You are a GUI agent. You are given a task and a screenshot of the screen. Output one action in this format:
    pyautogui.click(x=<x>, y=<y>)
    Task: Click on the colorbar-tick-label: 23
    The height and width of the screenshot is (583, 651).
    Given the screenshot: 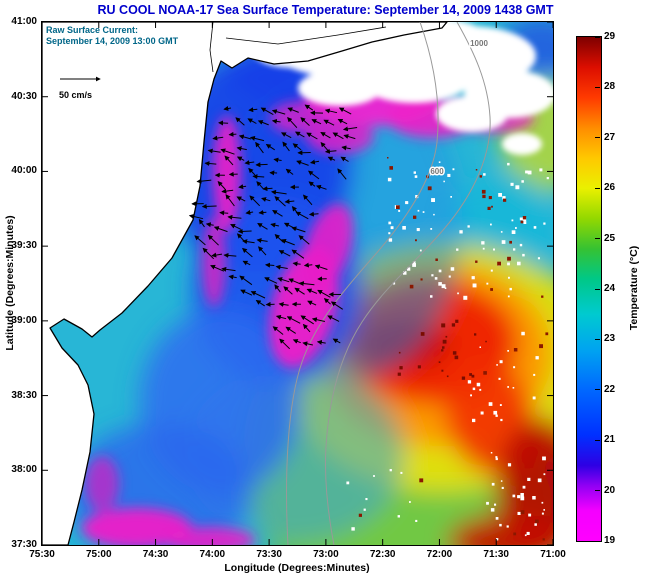 What is the action you would take?
    pyautogui.click(x=610, y=339)
    